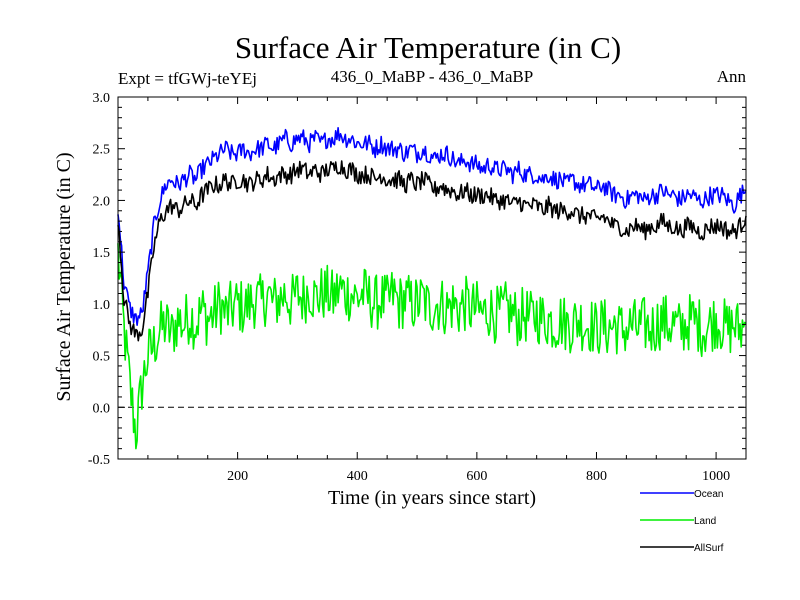  I want to click on x-tick-label: 800, so click(596, 476).